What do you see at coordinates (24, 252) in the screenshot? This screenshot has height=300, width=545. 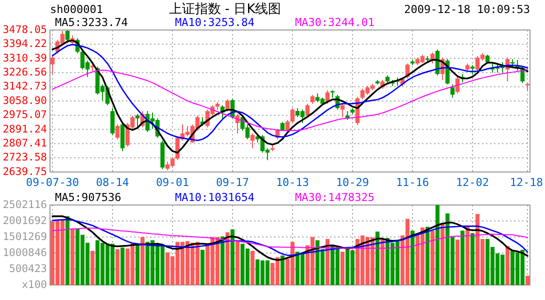 I see `y-tick-label: 1000846` at bounding box center [24, 252].